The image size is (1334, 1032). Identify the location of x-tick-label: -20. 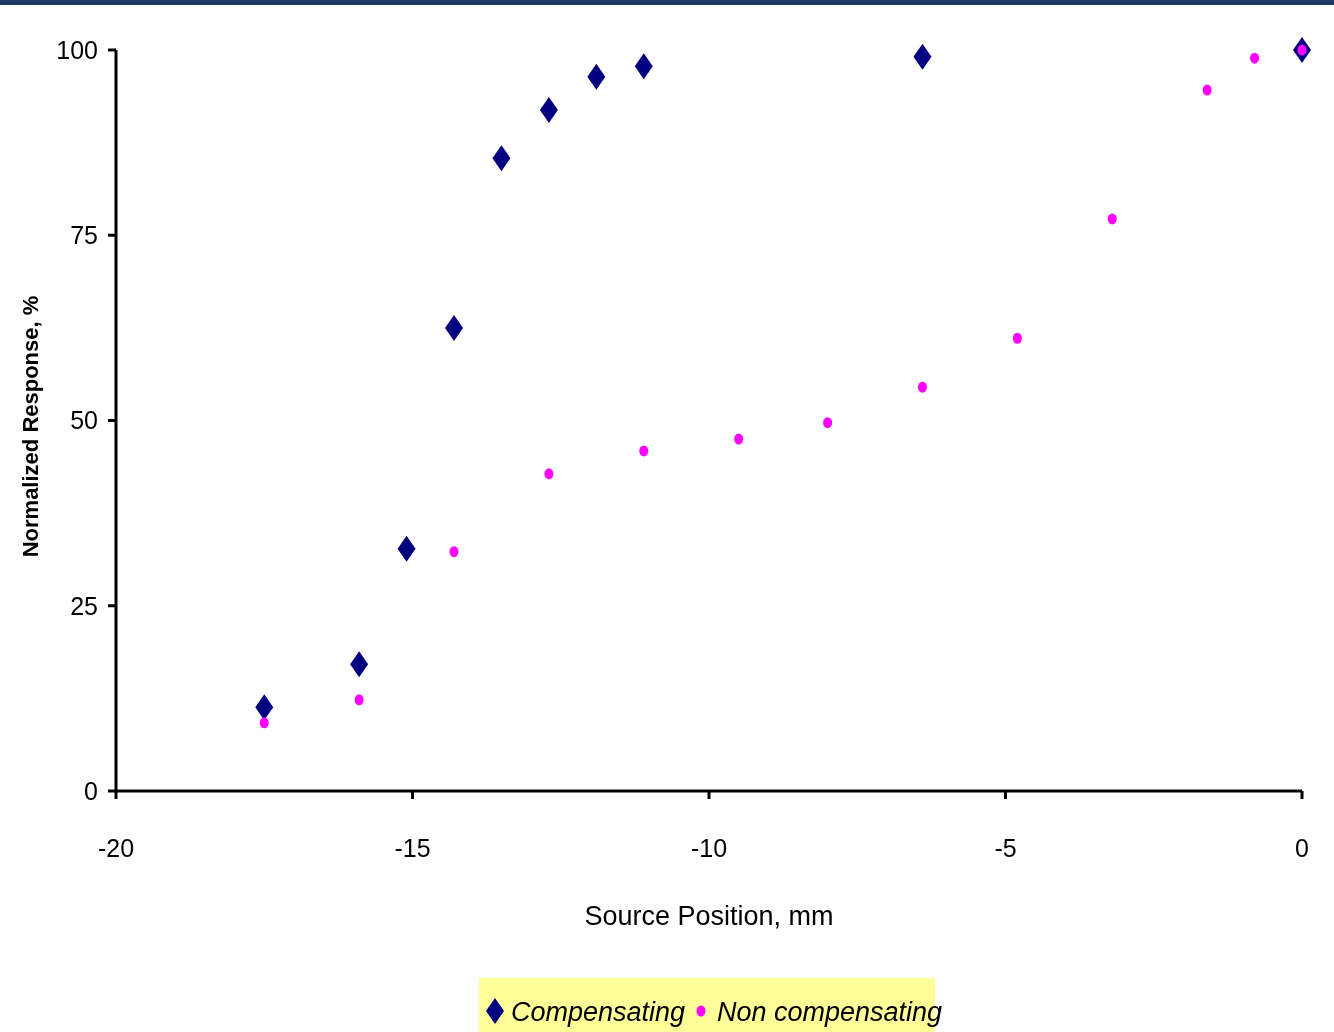
(116, 848).